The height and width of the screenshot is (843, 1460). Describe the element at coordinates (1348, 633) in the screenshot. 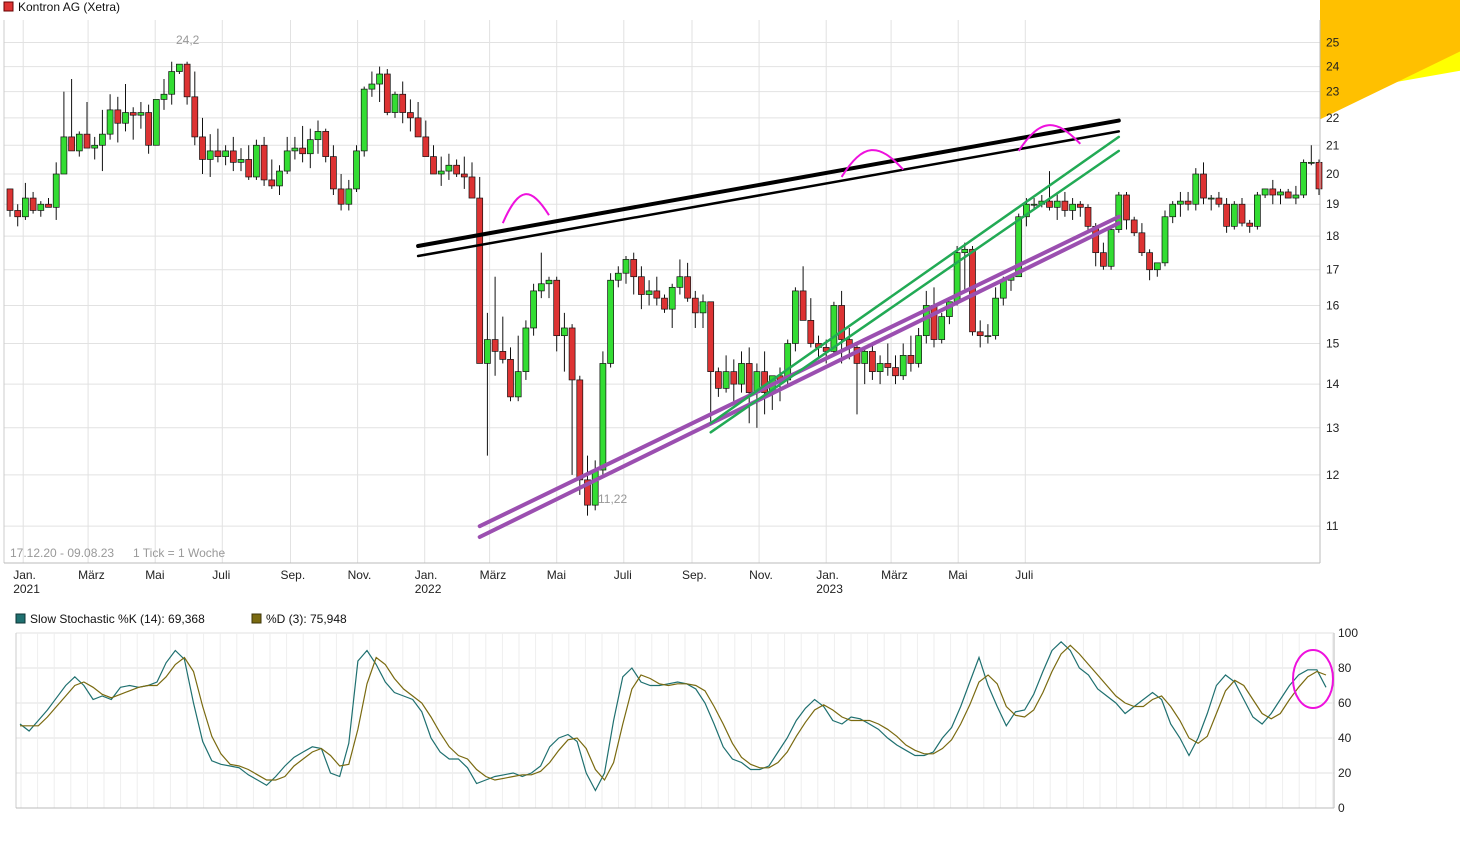

I see `stoch-tick-label: 100` at that location.